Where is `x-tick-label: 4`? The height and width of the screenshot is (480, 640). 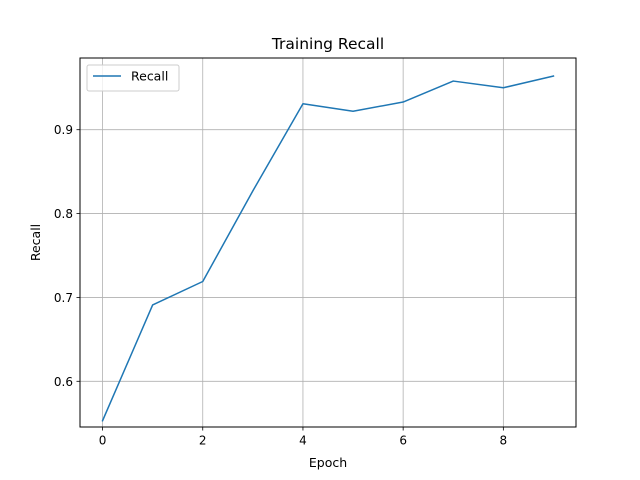
x-tick-label: 4 is located at coordinates (303, 441).